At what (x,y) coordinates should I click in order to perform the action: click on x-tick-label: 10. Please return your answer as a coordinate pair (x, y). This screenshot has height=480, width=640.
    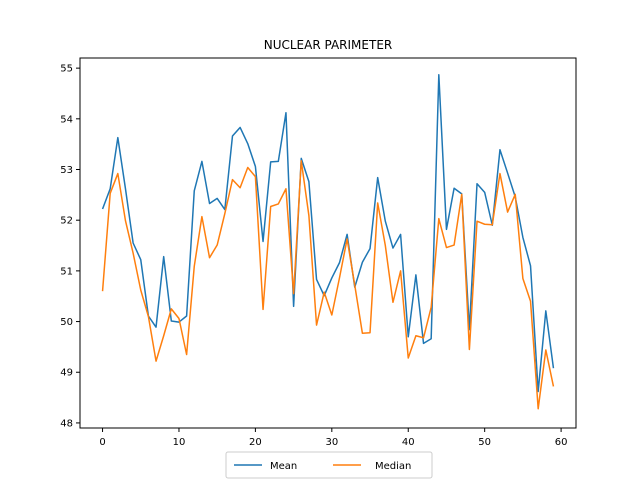
    Looking at the image, I should click on (179, 442).